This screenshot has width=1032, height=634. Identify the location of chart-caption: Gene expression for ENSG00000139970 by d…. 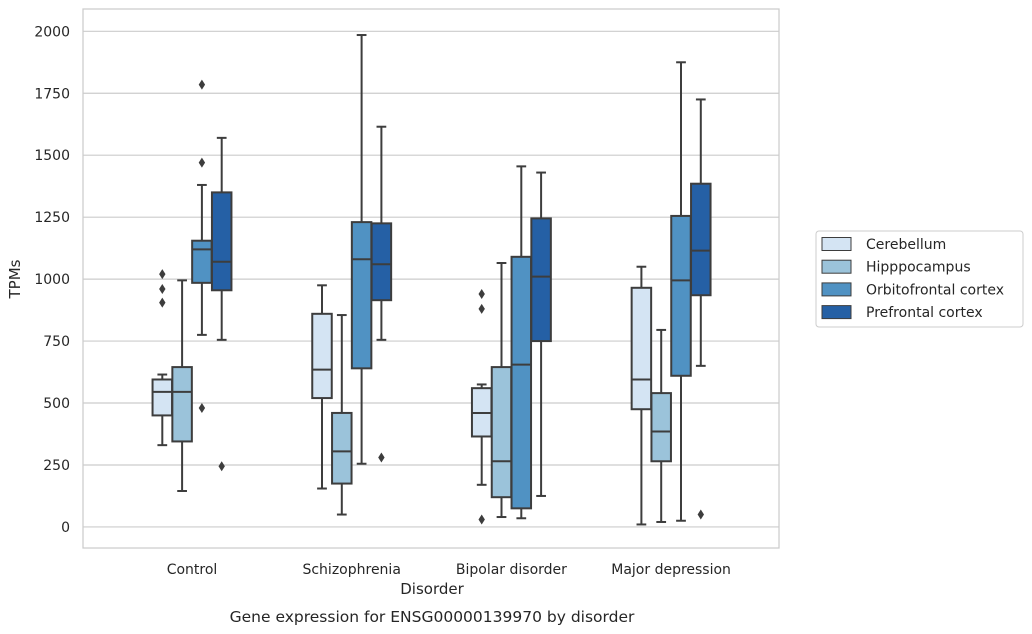
(432, 617).